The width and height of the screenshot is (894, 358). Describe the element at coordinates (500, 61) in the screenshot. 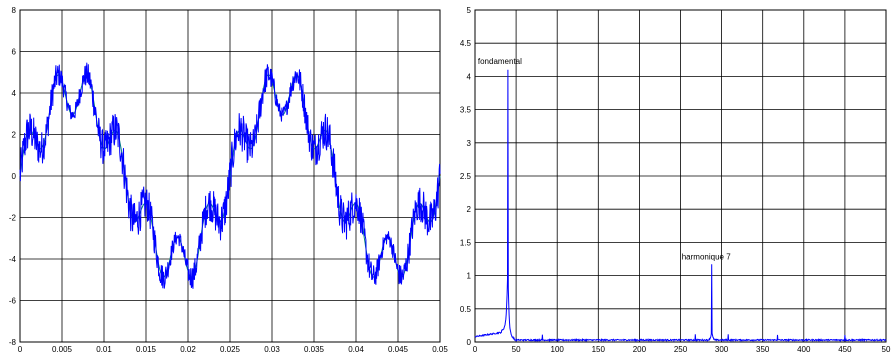

I see `annotation-fondamental: fondamental` at that location.